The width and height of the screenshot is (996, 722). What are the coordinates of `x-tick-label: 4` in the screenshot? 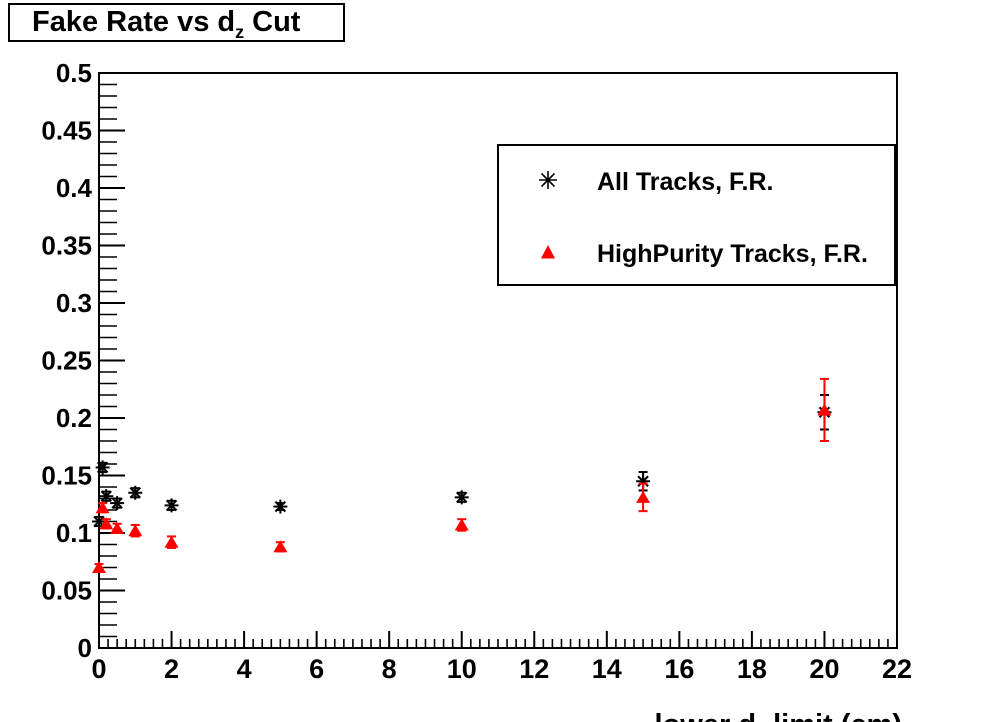 It's located at (244, 669).